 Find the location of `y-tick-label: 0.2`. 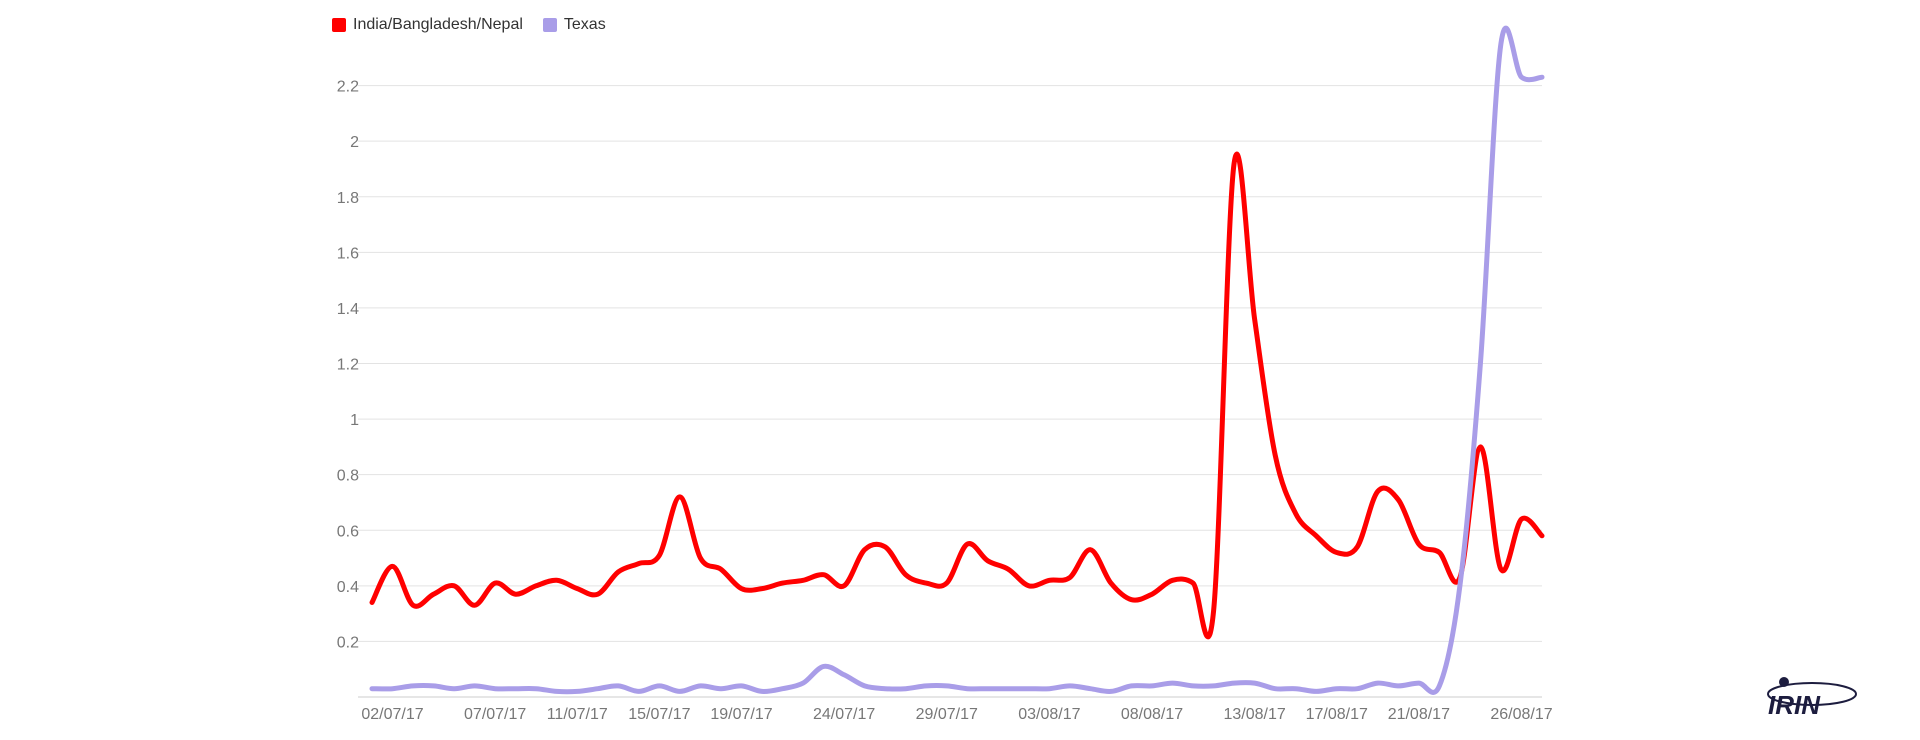

y-tick-label: 0.2 is located at coordinates (348, 642).